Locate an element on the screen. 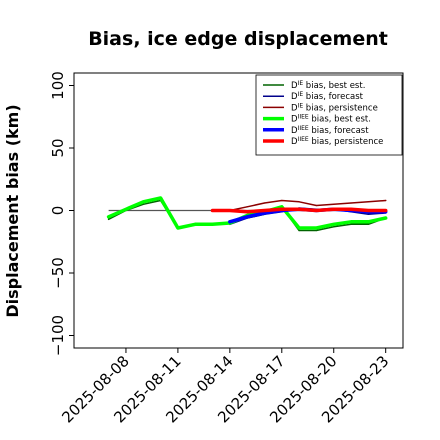 Image resolution: width=440 pixels, height=440 pixels. legend-box is located at coordinates (329, 115).